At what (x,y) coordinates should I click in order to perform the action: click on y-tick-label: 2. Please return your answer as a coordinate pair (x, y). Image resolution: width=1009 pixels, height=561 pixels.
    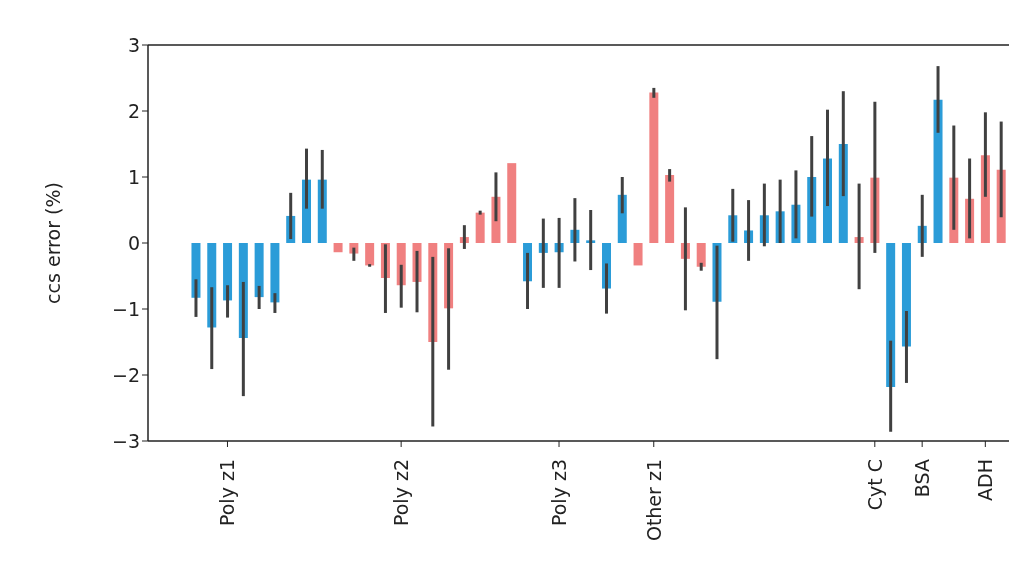
    Looking at the image, I should click on (133, 110).